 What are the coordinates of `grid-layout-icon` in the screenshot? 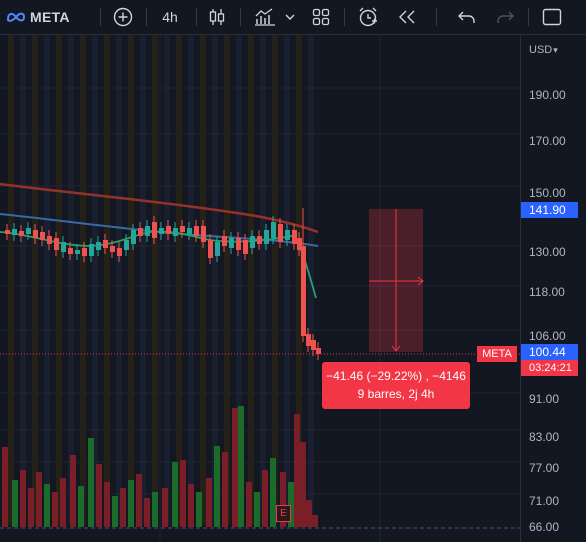 It's located at (321, 17).